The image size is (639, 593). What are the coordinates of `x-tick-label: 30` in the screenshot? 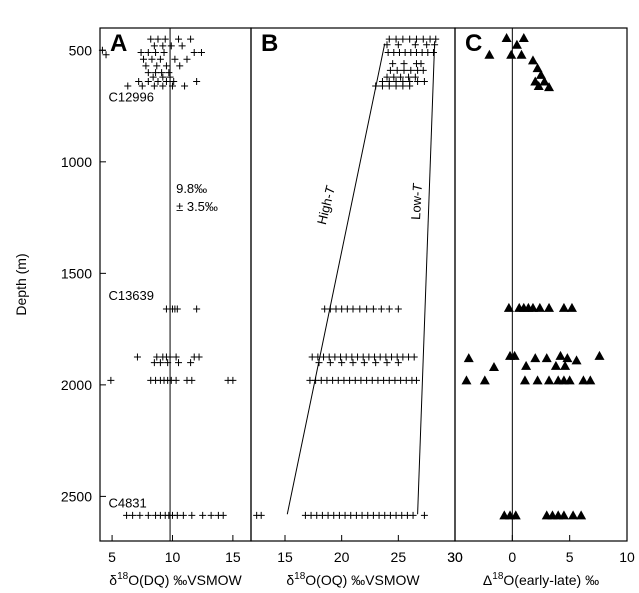 It's located at (455, 557).